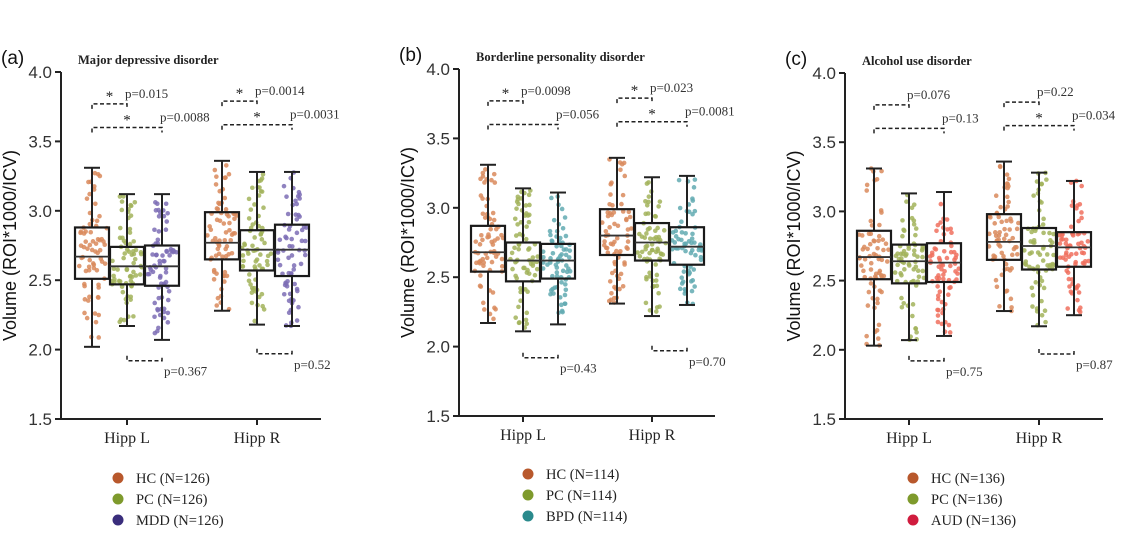 The image size is (1140, 538). What do you see at coordinates (578, 368) in the screenshot?
I see `p-value-label: p=0.43` at bounding box center [578, 368].